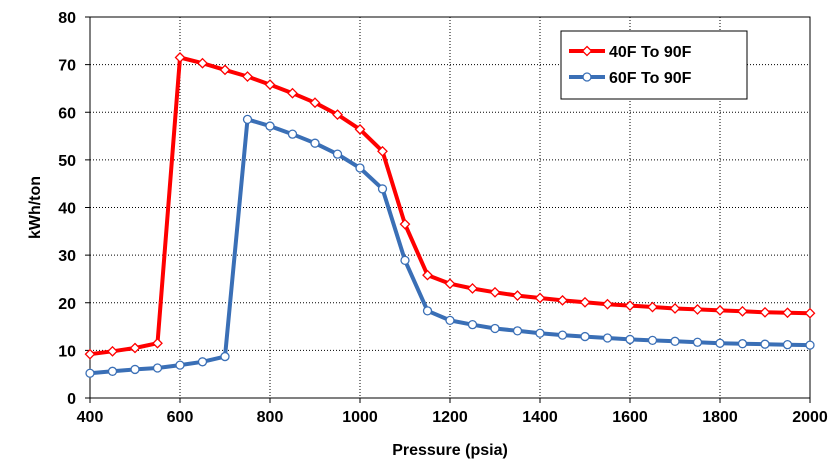 The width and height of the screenshot is (832, 463). I want to click on y-tick-label: 10, so click(67, 351).